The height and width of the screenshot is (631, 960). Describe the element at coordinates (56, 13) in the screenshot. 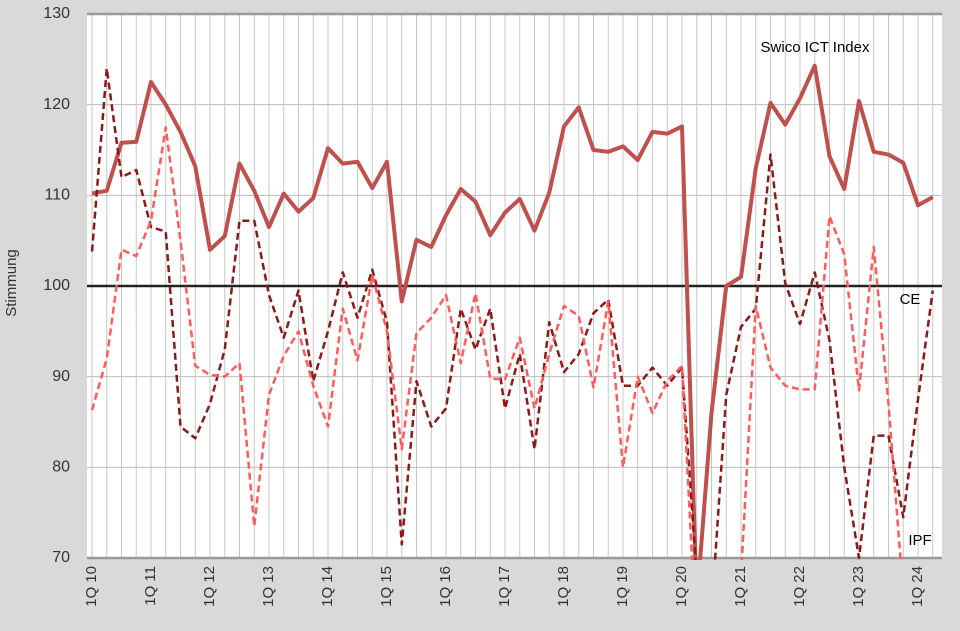

I see `y-tick-label: 130` at that location.